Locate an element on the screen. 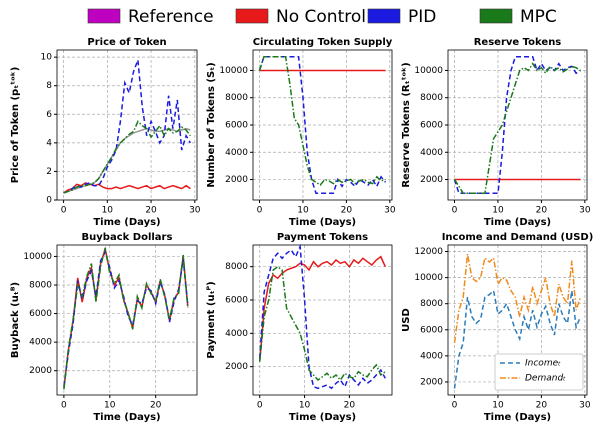 Image resolution: width=616 pixels, height=423 pixels. y-tick-label: 10 is located at coordinates (47, 58).